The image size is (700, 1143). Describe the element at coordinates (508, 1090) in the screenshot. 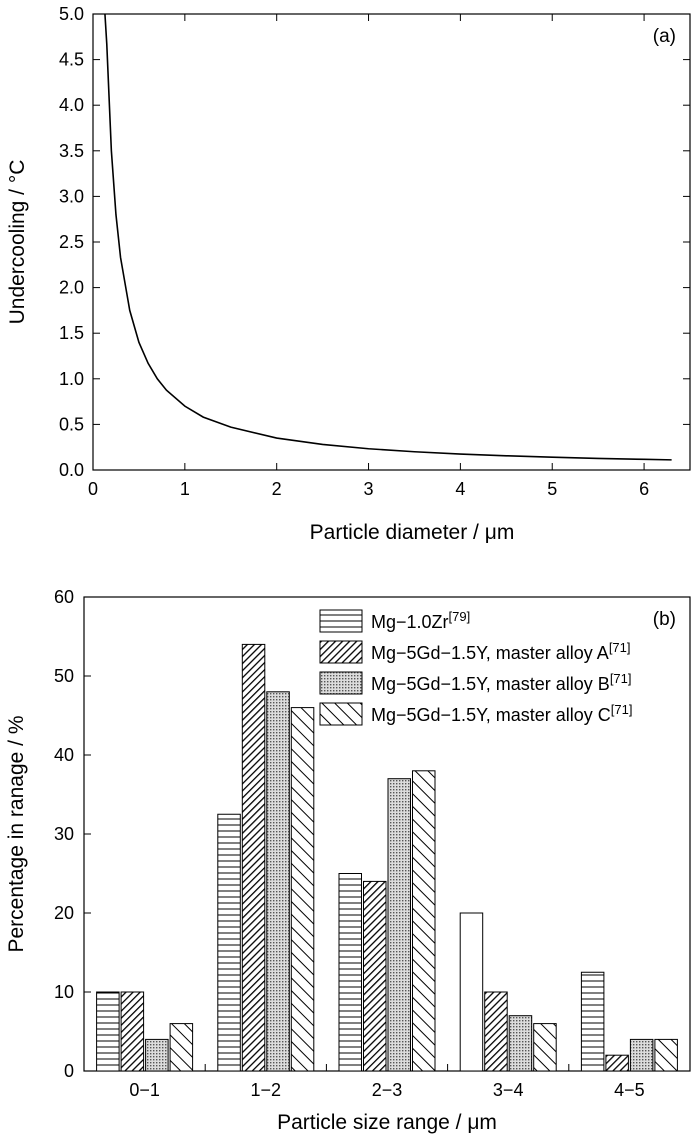

I see `x-tick-label: 3−4` at that location.